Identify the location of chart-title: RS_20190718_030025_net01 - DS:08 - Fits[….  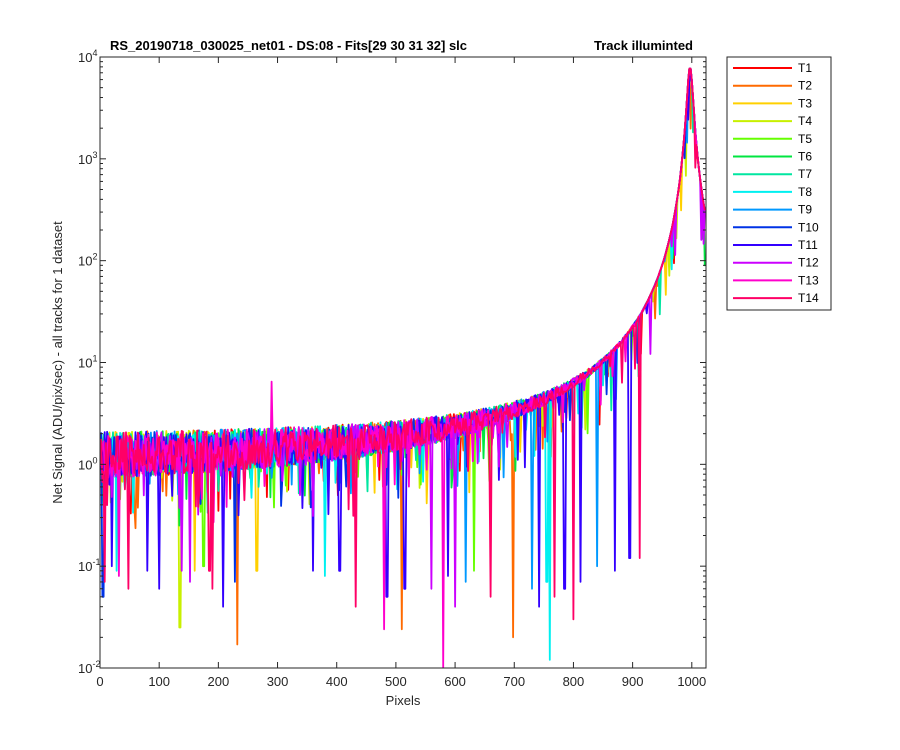
(288, 45).